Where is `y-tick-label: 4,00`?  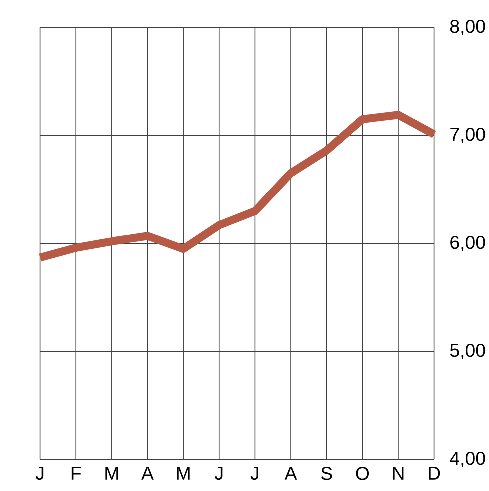
y-tick-label: 4,00 is located at coordinates (468, 460).